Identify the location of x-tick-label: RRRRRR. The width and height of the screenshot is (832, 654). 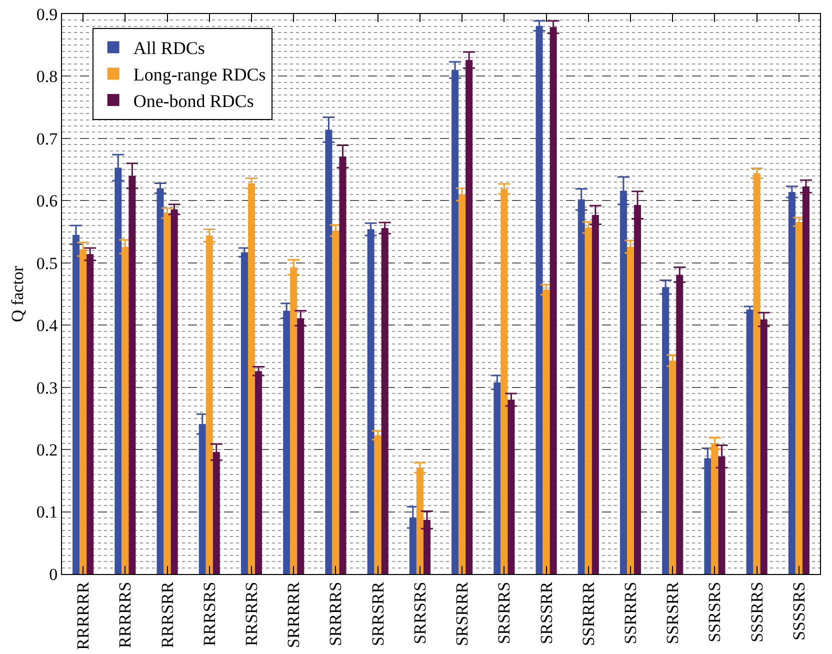
(83, 615).